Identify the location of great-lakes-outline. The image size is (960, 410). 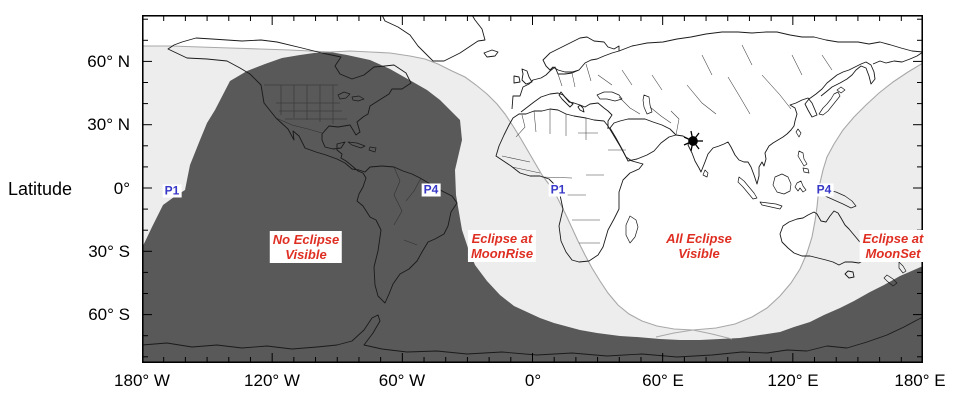
(351, 96).